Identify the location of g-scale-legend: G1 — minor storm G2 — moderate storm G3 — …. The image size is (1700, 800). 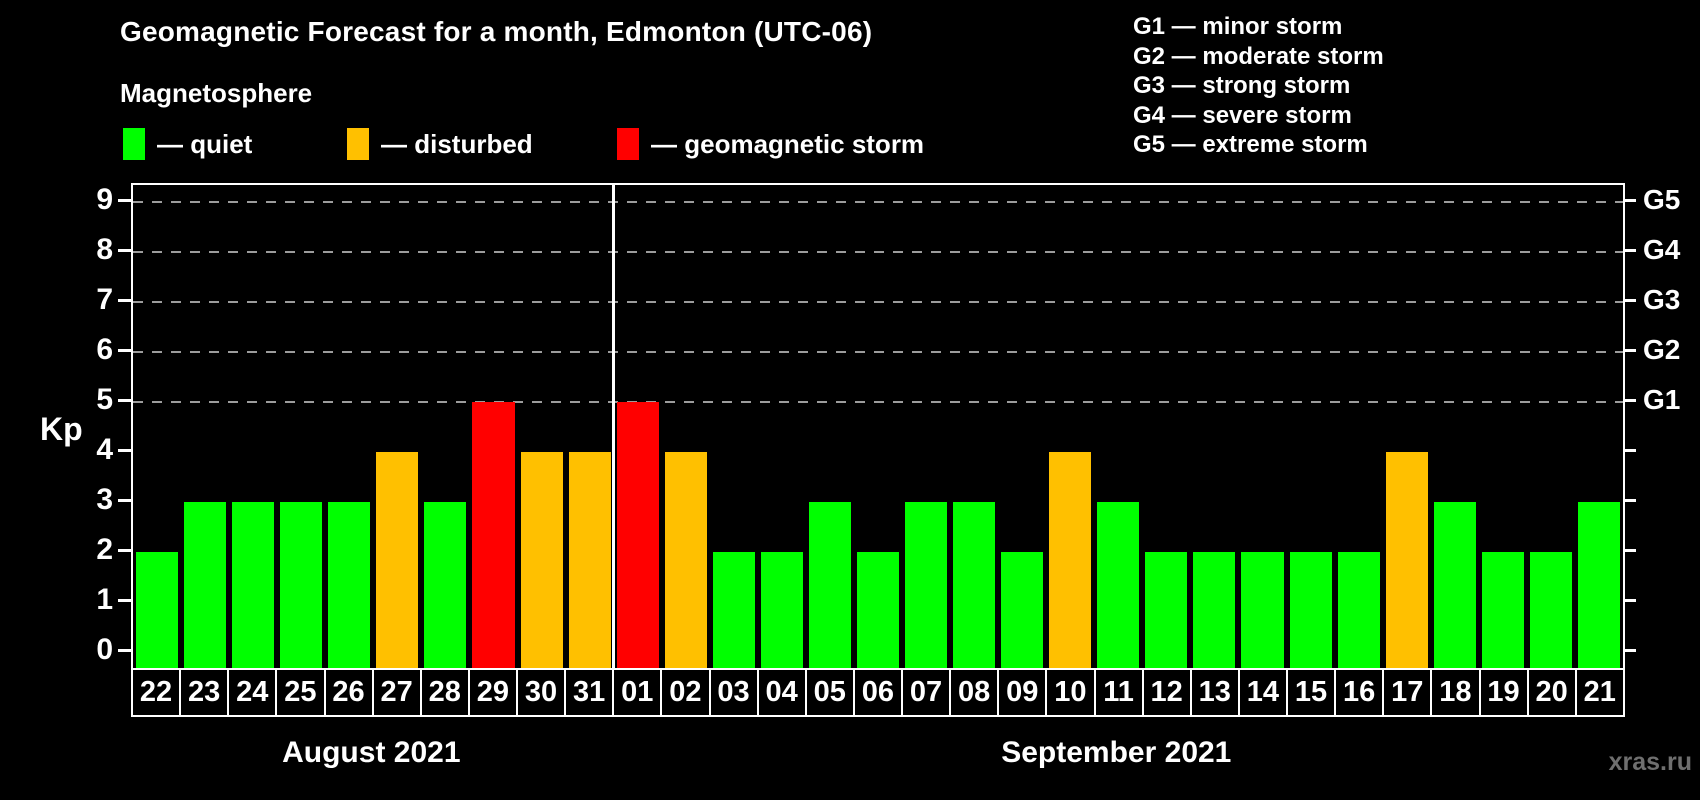
(1258, 86).